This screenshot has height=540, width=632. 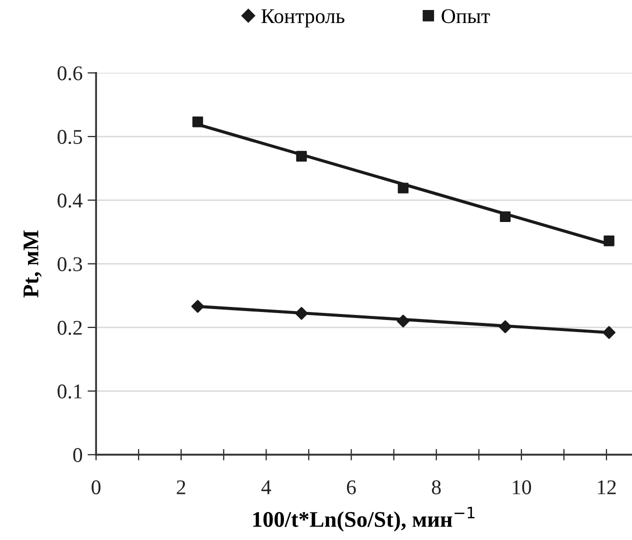 What do you see at coordinates (181, 487) in the screenshot?
I see `x-tick-label: 2` at bounding box center [181, 487].